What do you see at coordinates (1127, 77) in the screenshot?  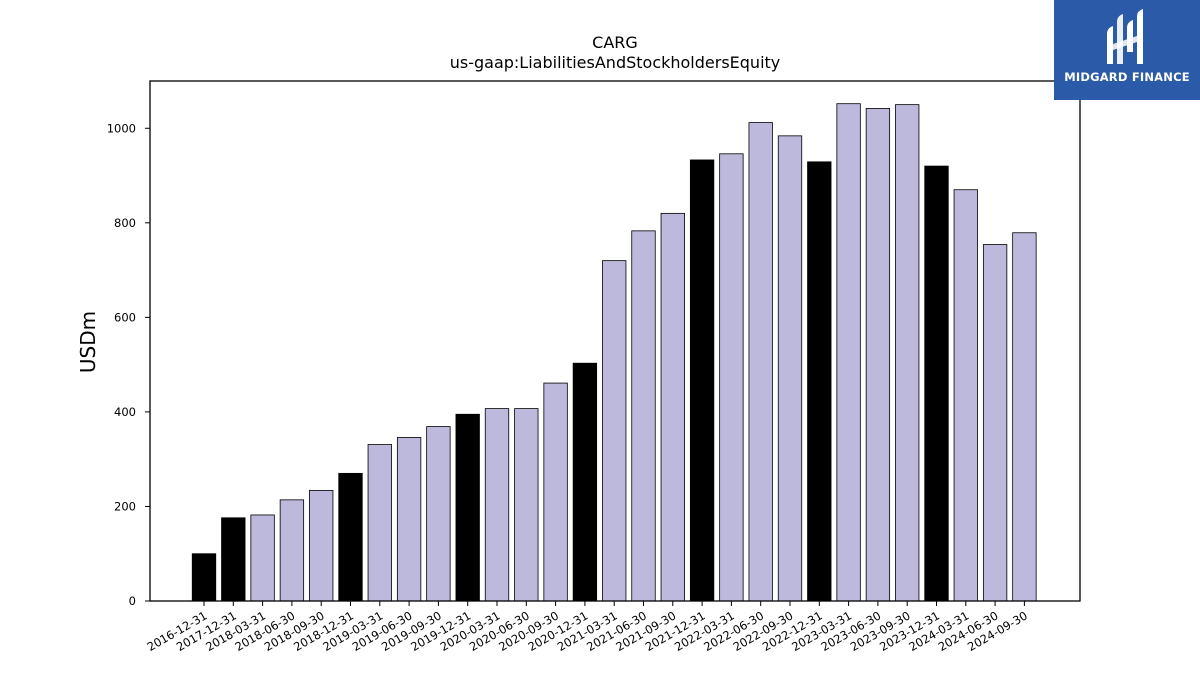 I see `logo-text: MIDGARD FINANCE` at bounding box center [1127, 77].